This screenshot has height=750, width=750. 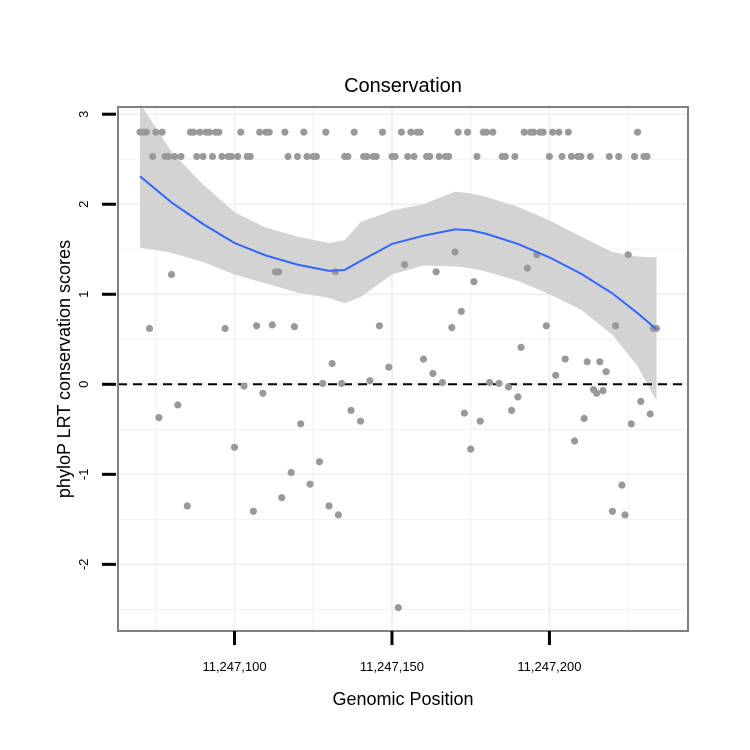 What do you see at coordinates (83, 565) in the screenshot?
I see `y-tick-label: -2` at bounding box center [83, 565].